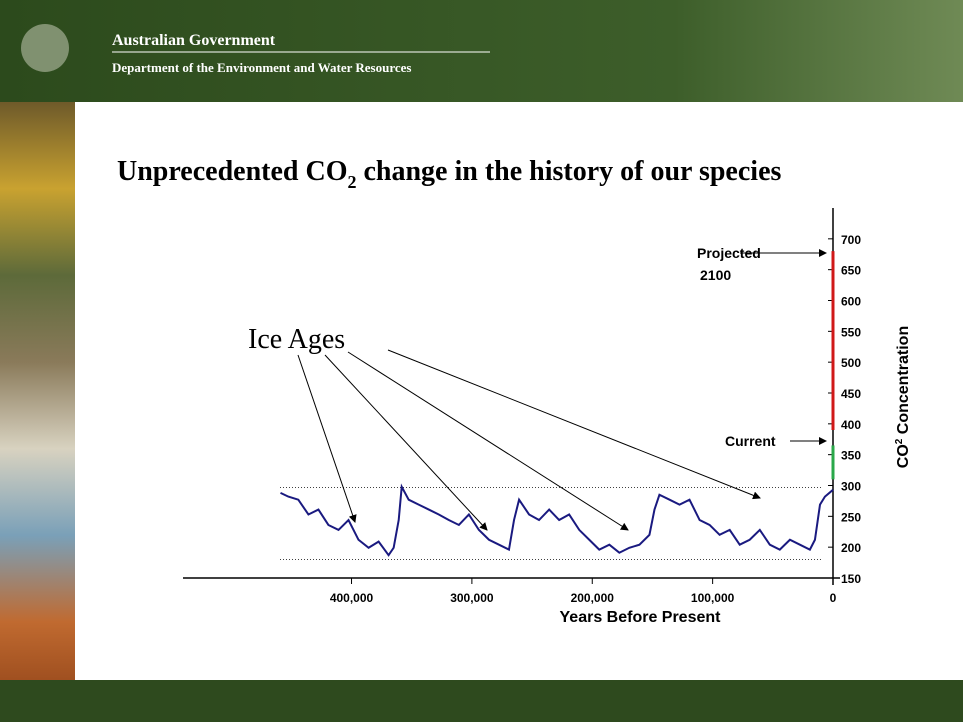  I want to click on y-tick-label: 700, so click(851, 240).